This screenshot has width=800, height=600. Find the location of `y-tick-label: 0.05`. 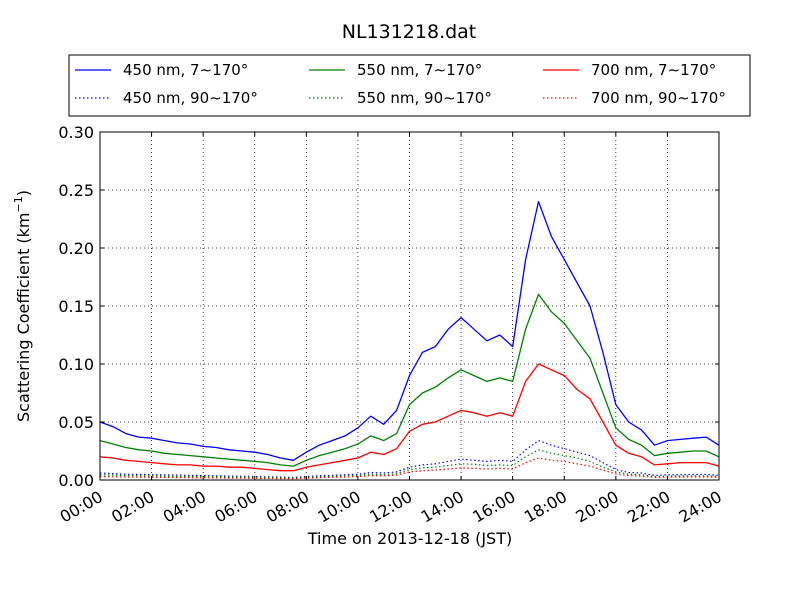

y-tick-label: 0.05 is located at coordinates (76, 422).